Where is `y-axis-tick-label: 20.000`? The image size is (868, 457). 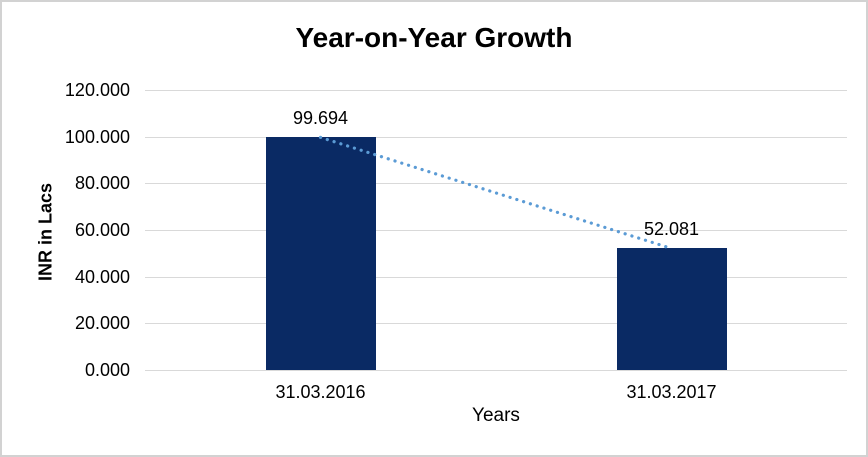
y-axis-tick-label: 20.000 is located at coordinates (102, 323).